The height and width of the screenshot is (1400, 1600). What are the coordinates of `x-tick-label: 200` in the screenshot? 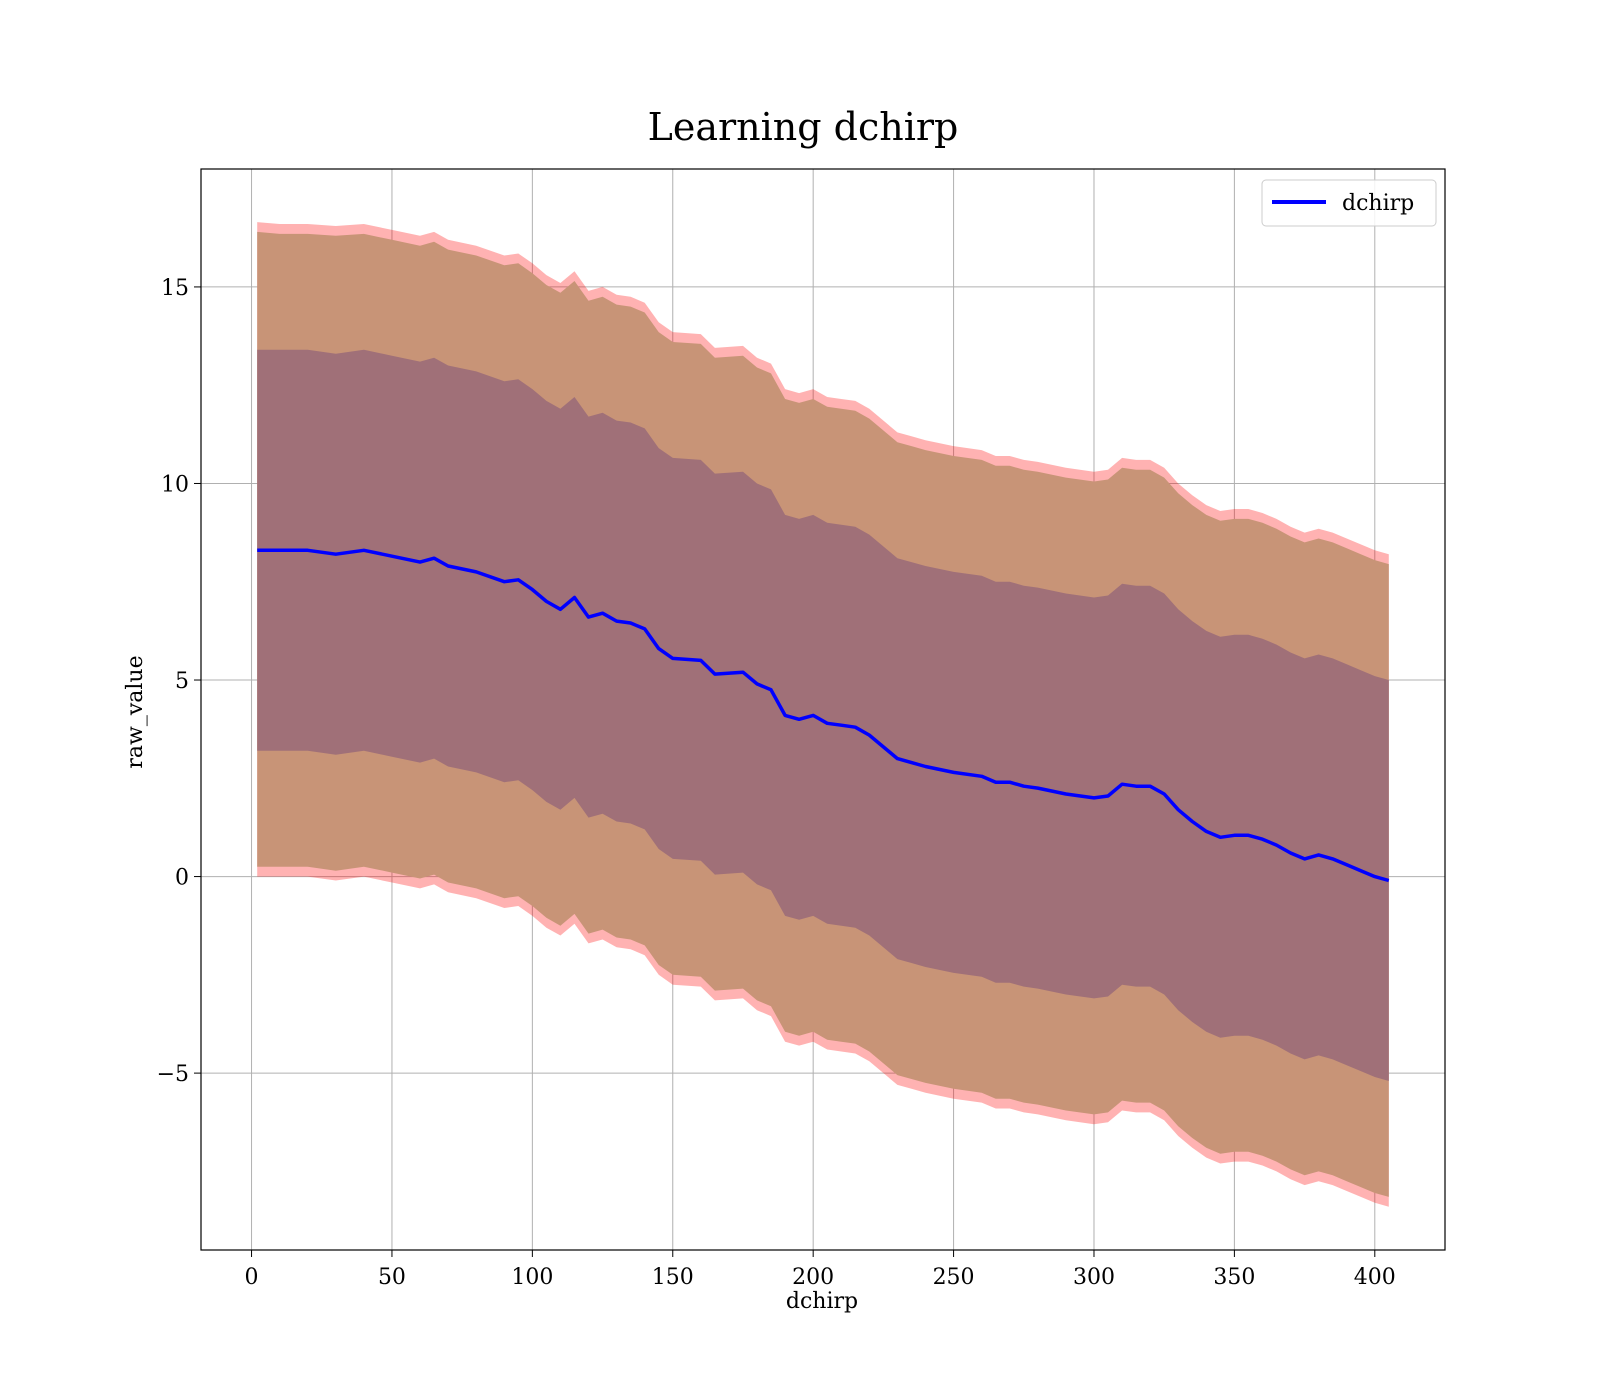 It's located at (813, 1277).